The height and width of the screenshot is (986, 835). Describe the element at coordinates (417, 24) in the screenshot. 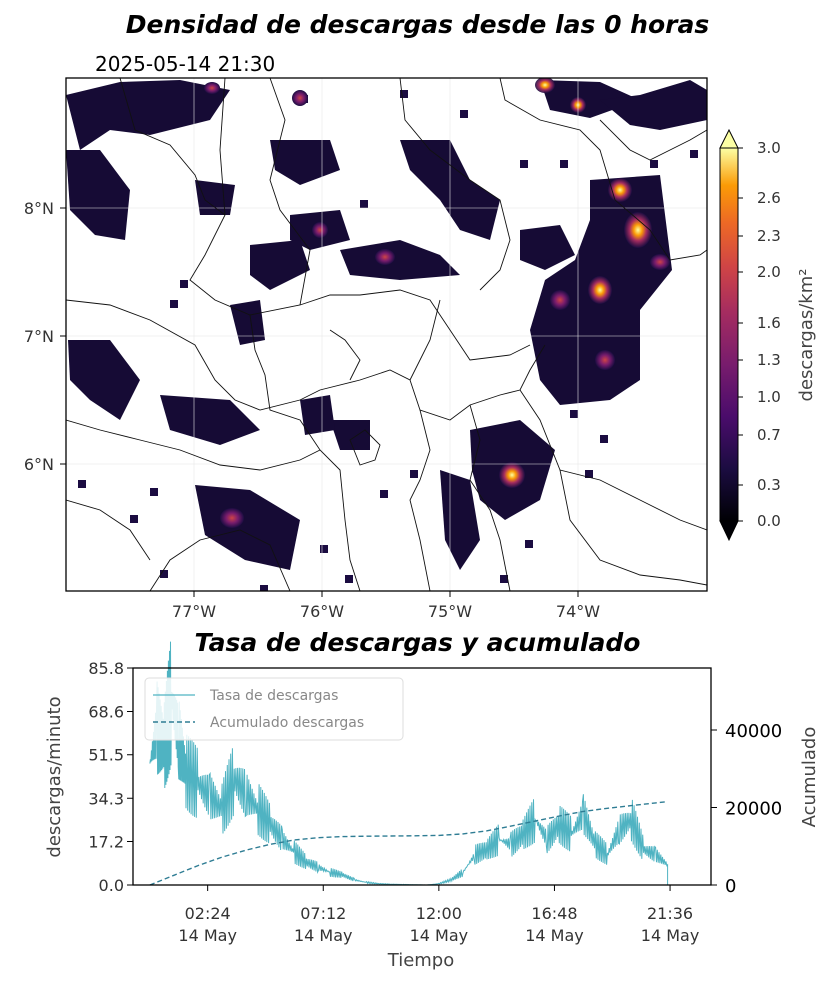

I see `map-title: Densidad de descargas desde las 0 horas` at that location.